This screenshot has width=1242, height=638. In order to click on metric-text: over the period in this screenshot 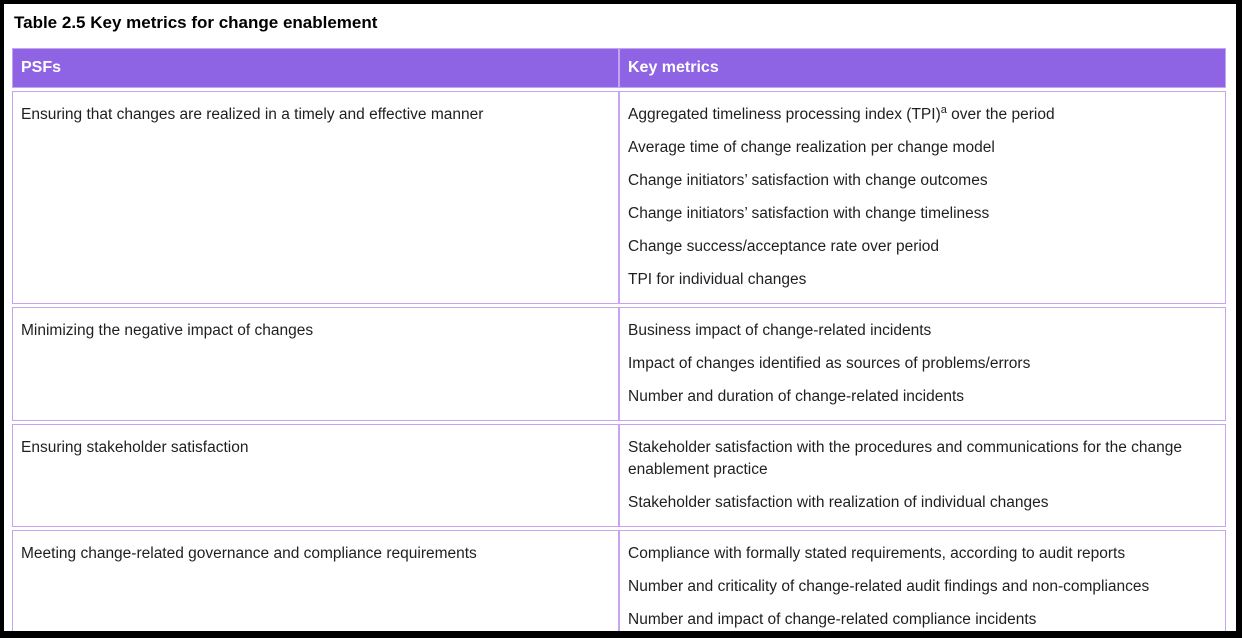, I will do `click(1000, 114)`.